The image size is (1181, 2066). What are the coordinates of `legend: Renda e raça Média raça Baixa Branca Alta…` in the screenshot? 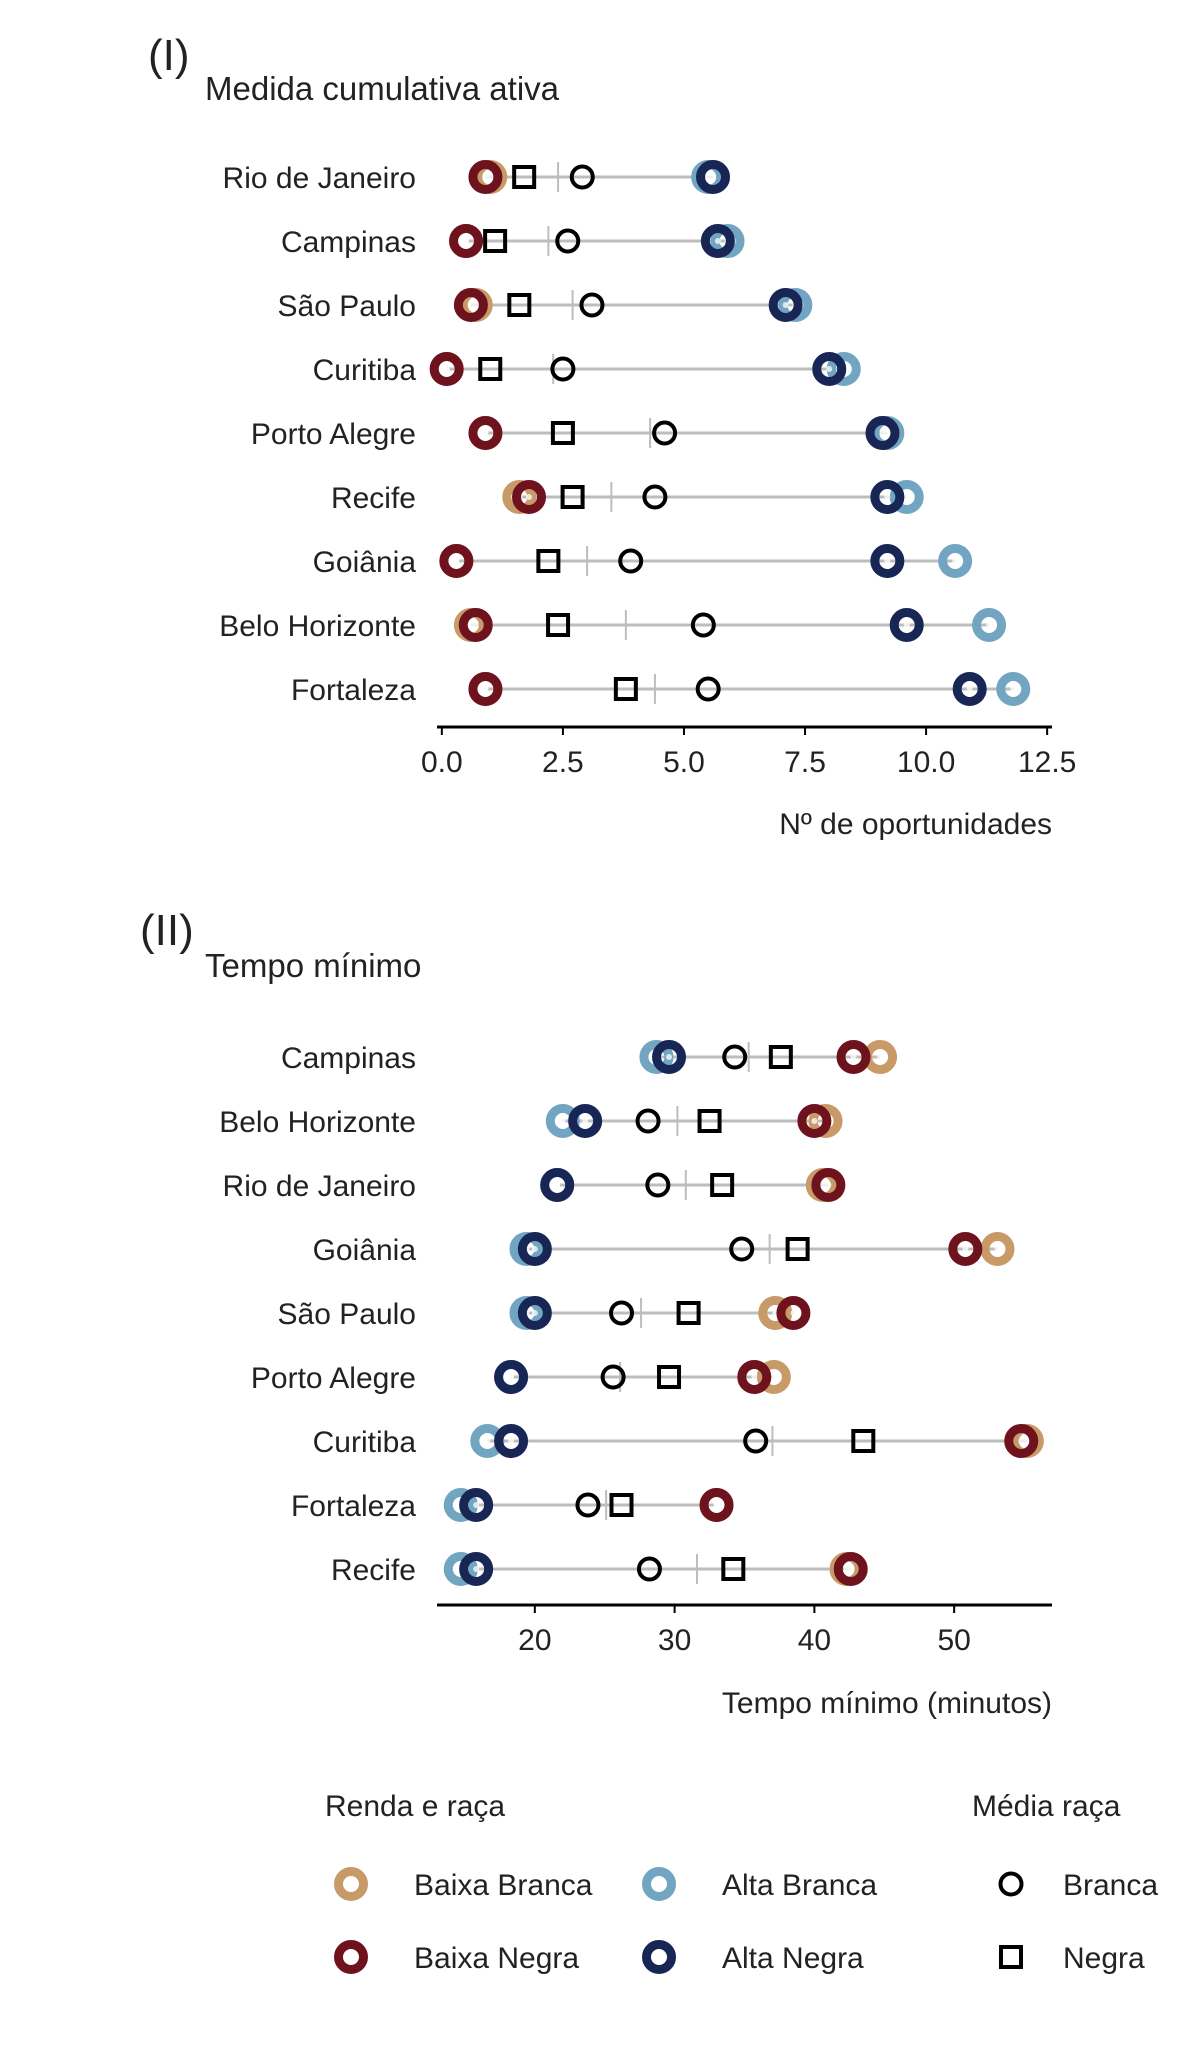 It's located at (741, 1882).